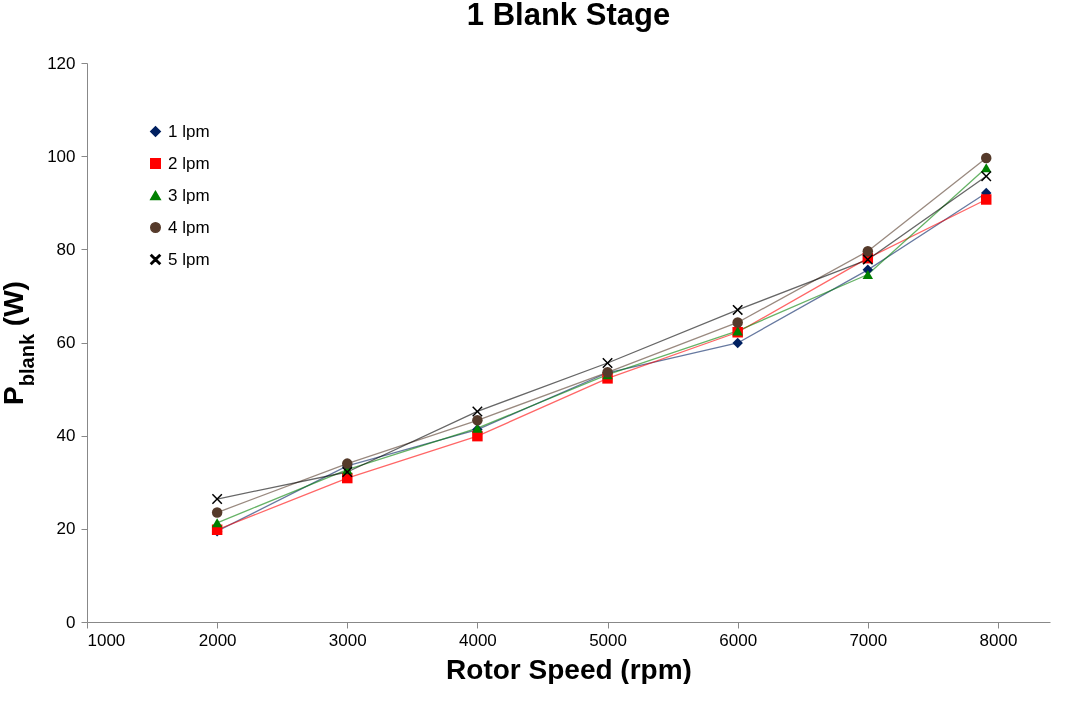 Image resolution: width=1077 pixels, height=713 pixels. I want to click on y-tick-label: 80, so click(66, 249).